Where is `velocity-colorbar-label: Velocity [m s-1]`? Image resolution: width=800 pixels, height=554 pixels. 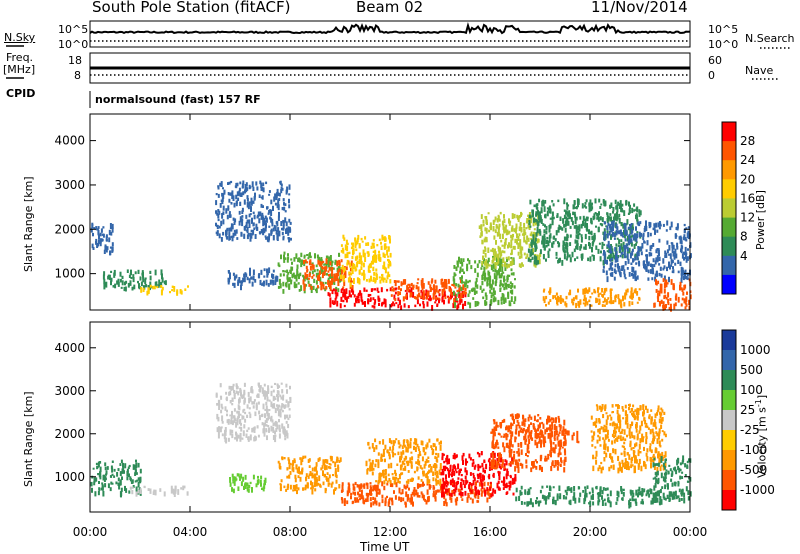
velocity-colorbar-label: Velocity [m s-1] is located at coordinates (761, 436).